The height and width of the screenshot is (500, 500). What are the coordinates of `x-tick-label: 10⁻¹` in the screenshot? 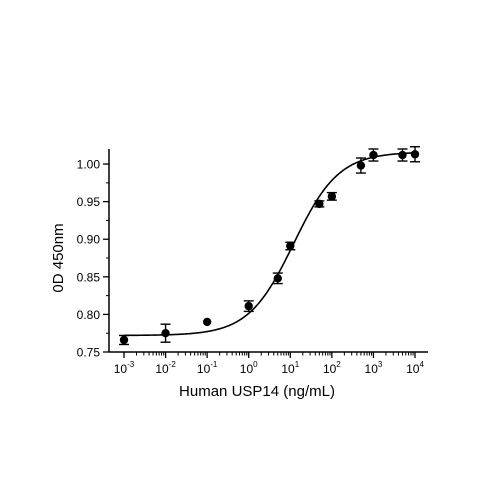 It's located at (207, 368).